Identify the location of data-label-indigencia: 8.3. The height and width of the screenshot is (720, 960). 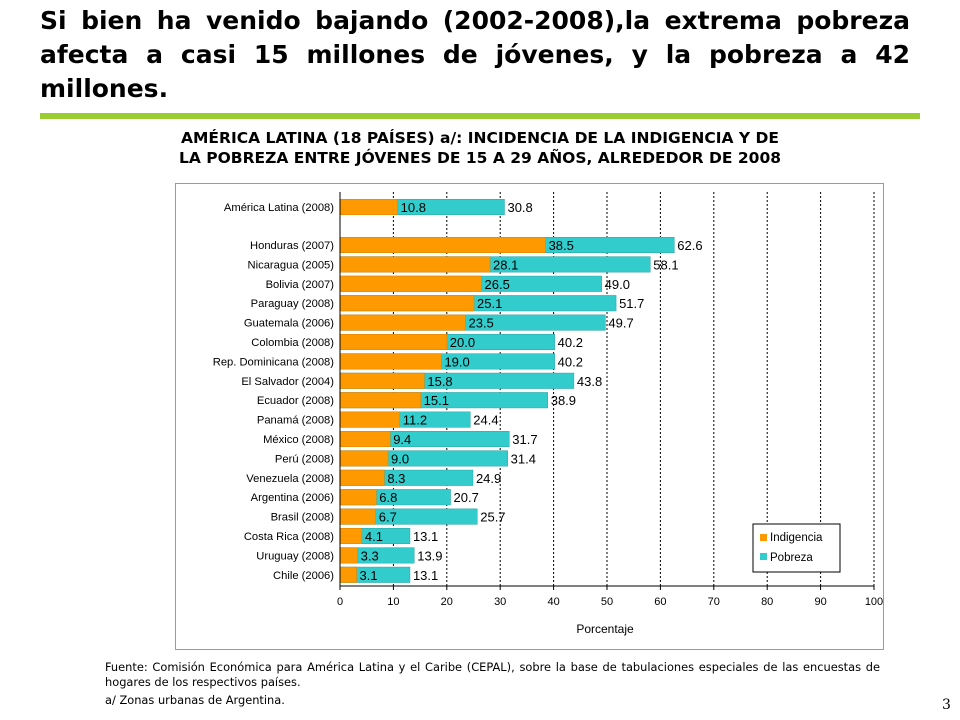
(396, 478).